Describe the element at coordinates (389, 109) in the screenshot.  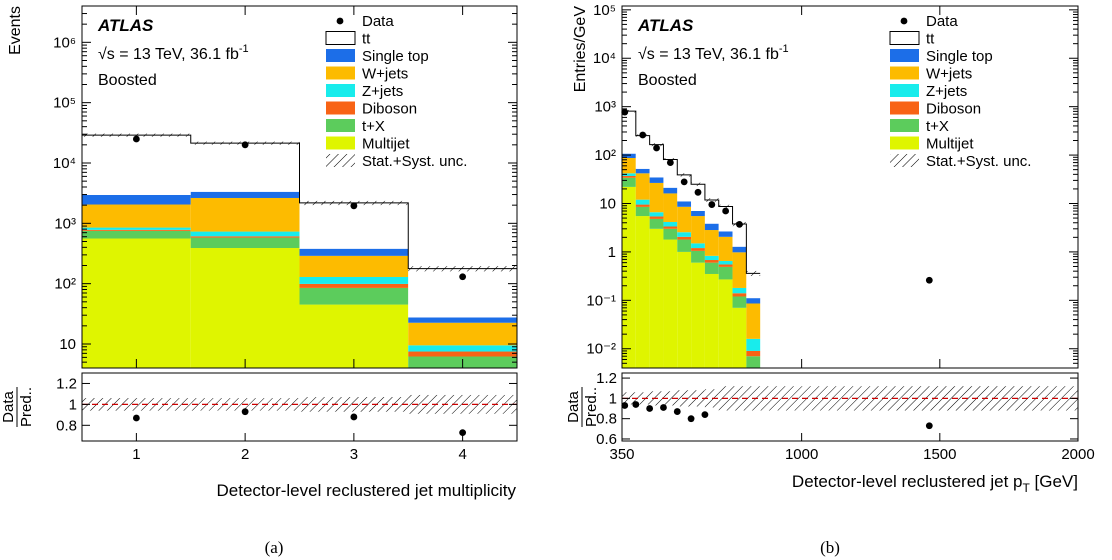
I see `legend-label: Diboson` at that location.